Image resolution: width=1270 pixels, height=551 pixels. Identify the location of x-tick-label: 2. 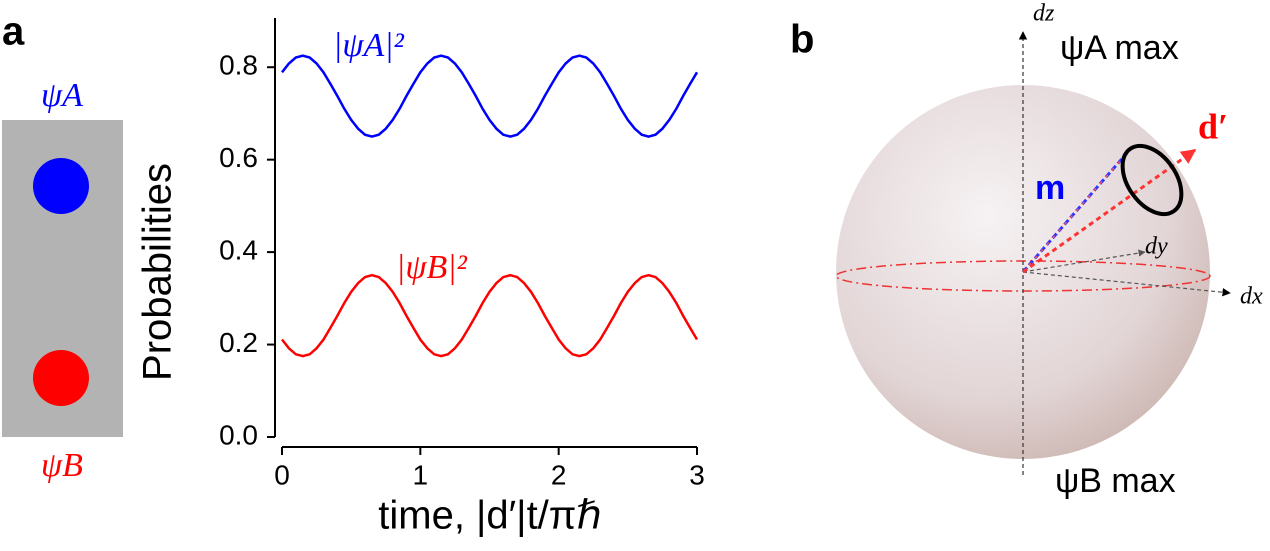
(559, 474).